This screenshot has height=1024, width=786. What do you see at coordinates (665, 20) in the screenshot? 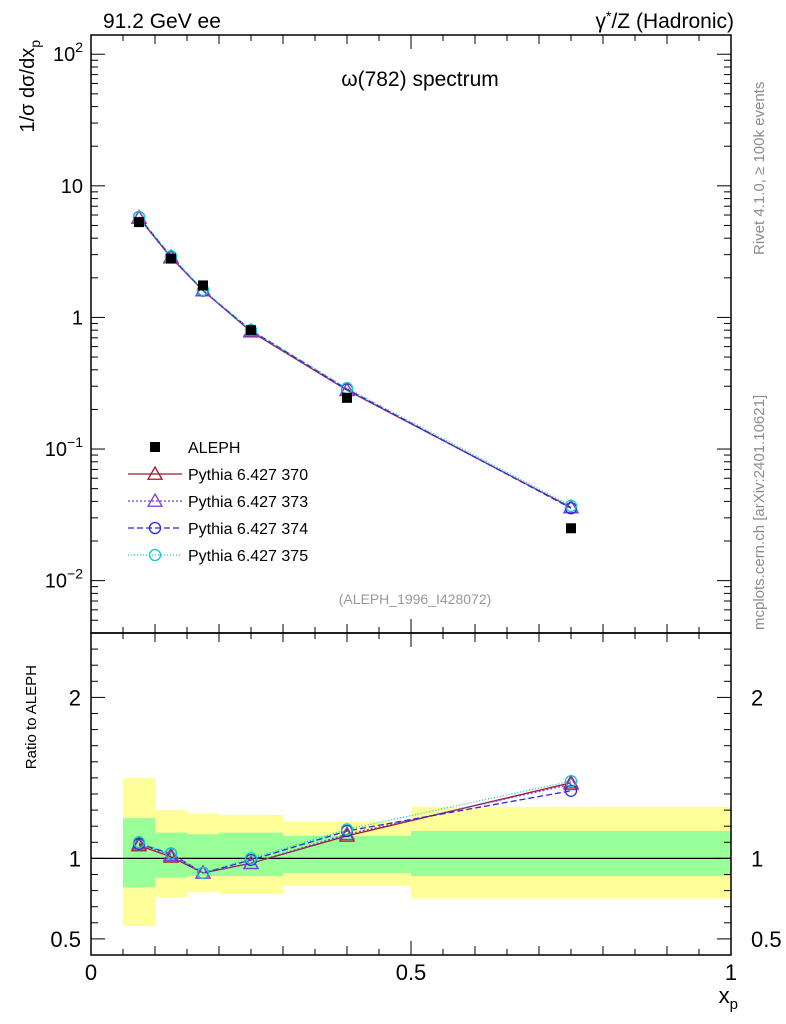
I see `header-right: γ*/Z (Hadronic)` at bounding box center [665, 20].